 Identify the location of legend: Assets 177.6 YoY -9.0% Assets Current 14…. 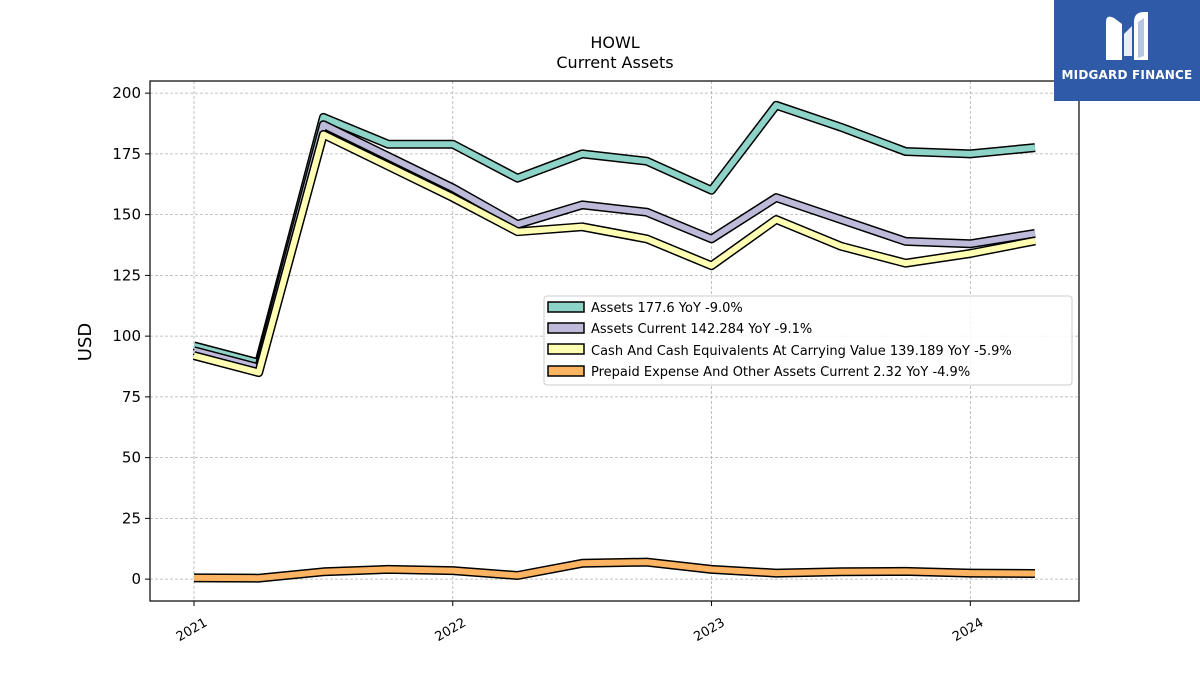
(808, 340).